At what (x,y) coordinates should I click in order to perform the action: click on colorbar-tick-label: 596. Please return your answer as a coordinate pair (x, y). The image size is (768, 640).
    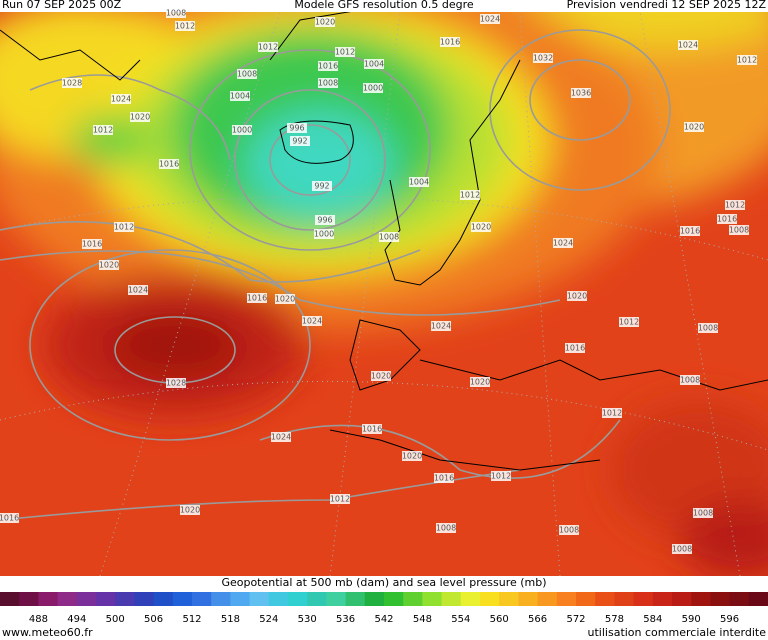
    Looking at the image, I should click on (729, 619).